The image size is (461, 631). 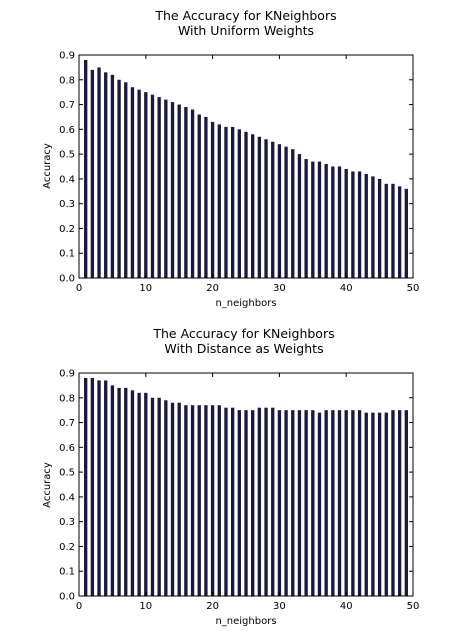 I want to click on y-tick-label: 0.9, so click(x=67, y=374).